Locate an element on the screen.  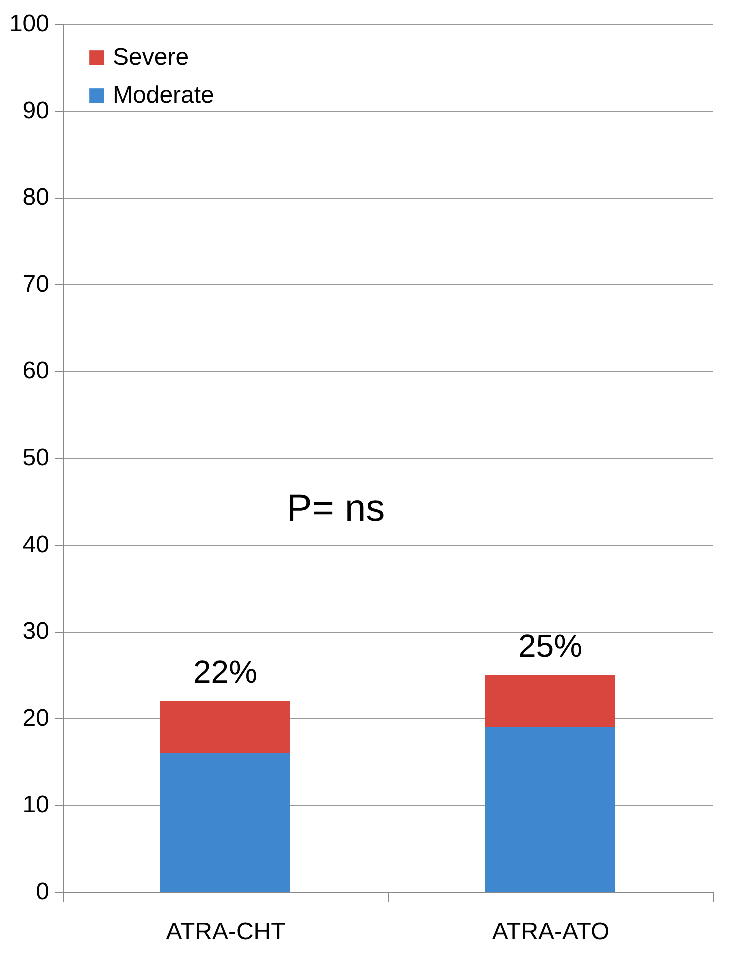
x-tick-label: ATRA-CHT is located at coordinates (226, 932).